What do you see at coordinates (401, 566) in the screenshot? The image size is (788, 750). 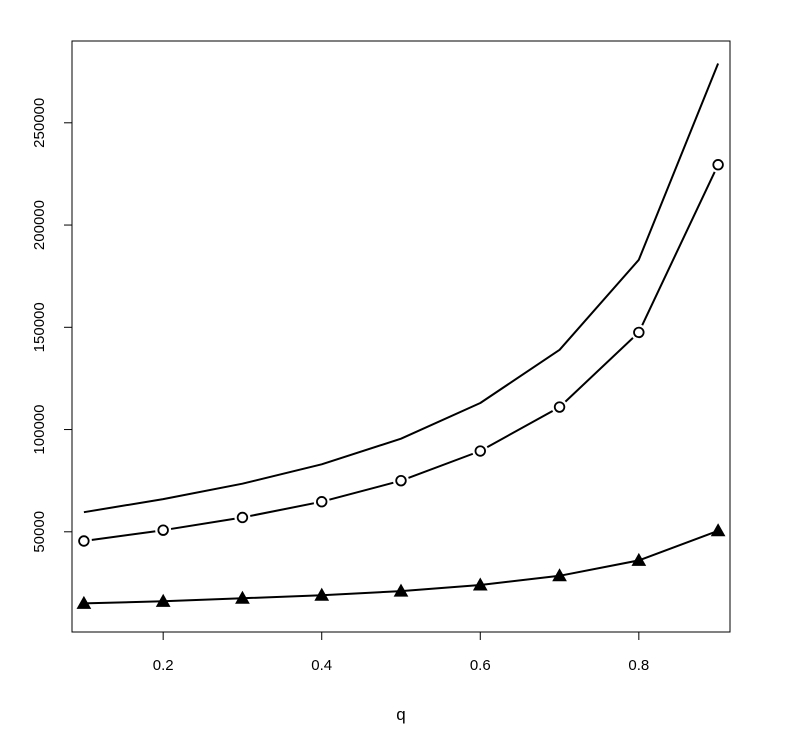 I see `series-triangle` at bounding box center [401, 566].